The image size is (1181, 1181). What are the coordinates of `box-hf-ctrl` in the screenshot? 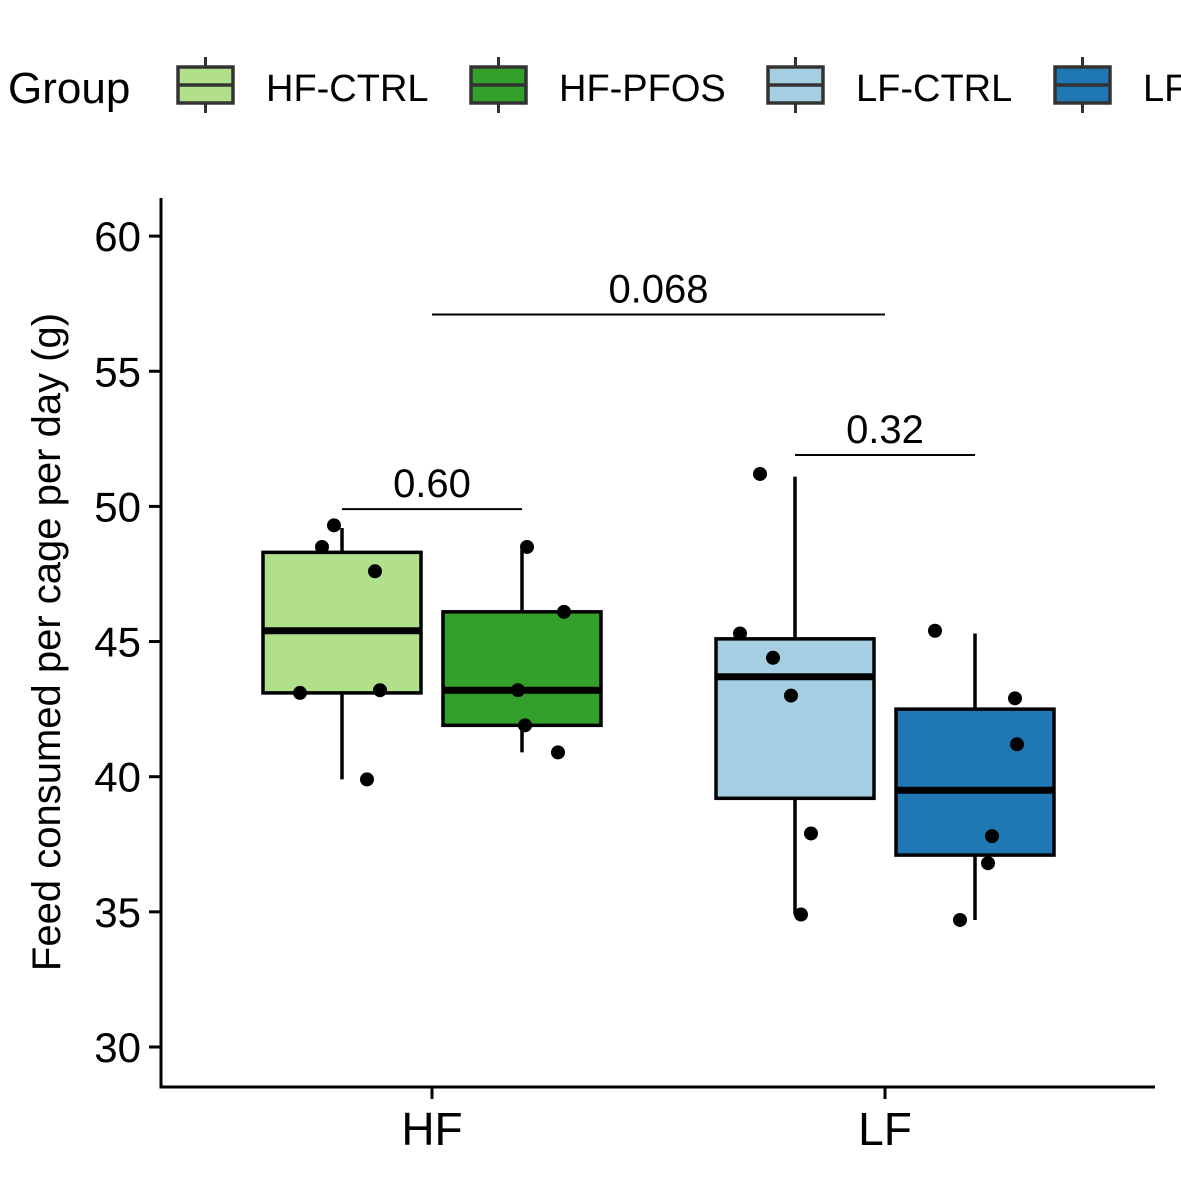 It's located at (342, 654).